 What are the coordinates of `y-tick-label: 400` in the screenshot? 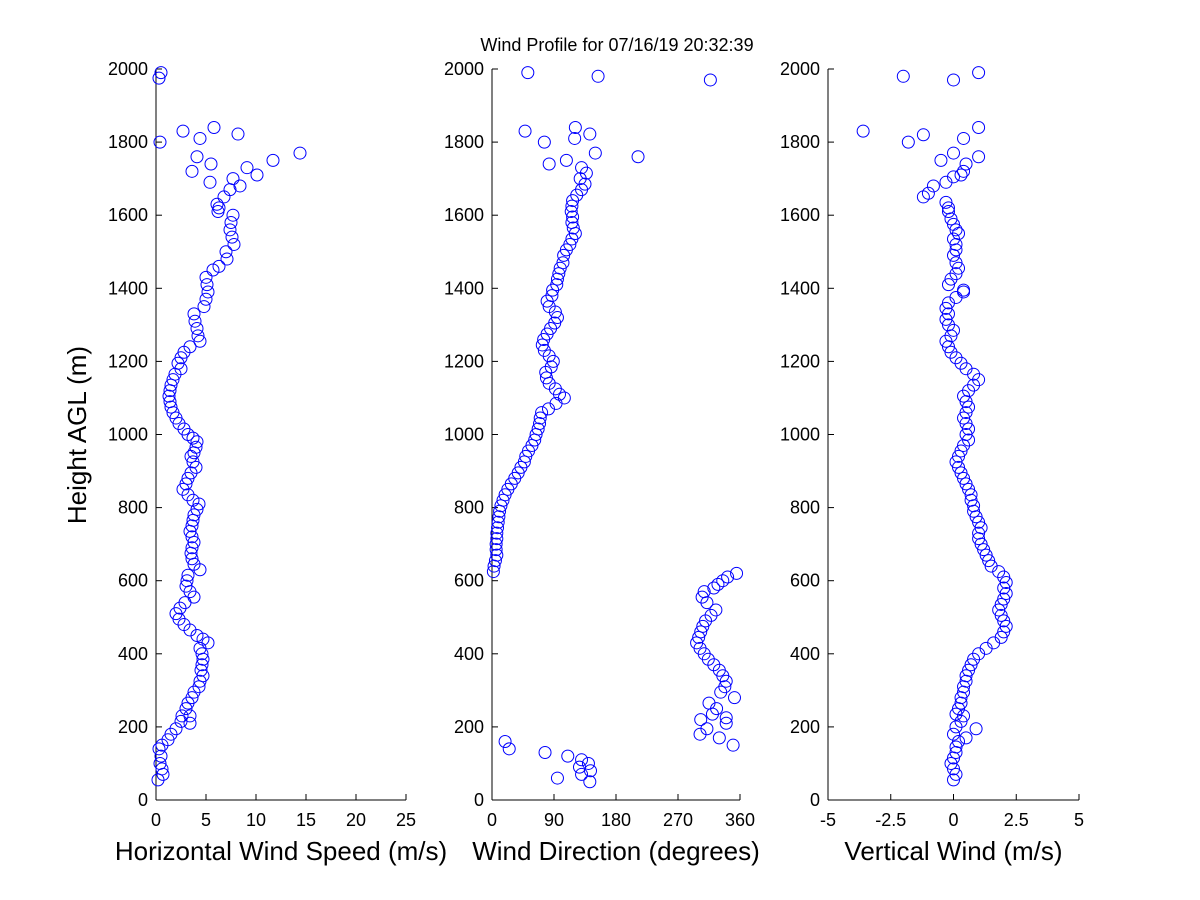 It's located at (469, 654).